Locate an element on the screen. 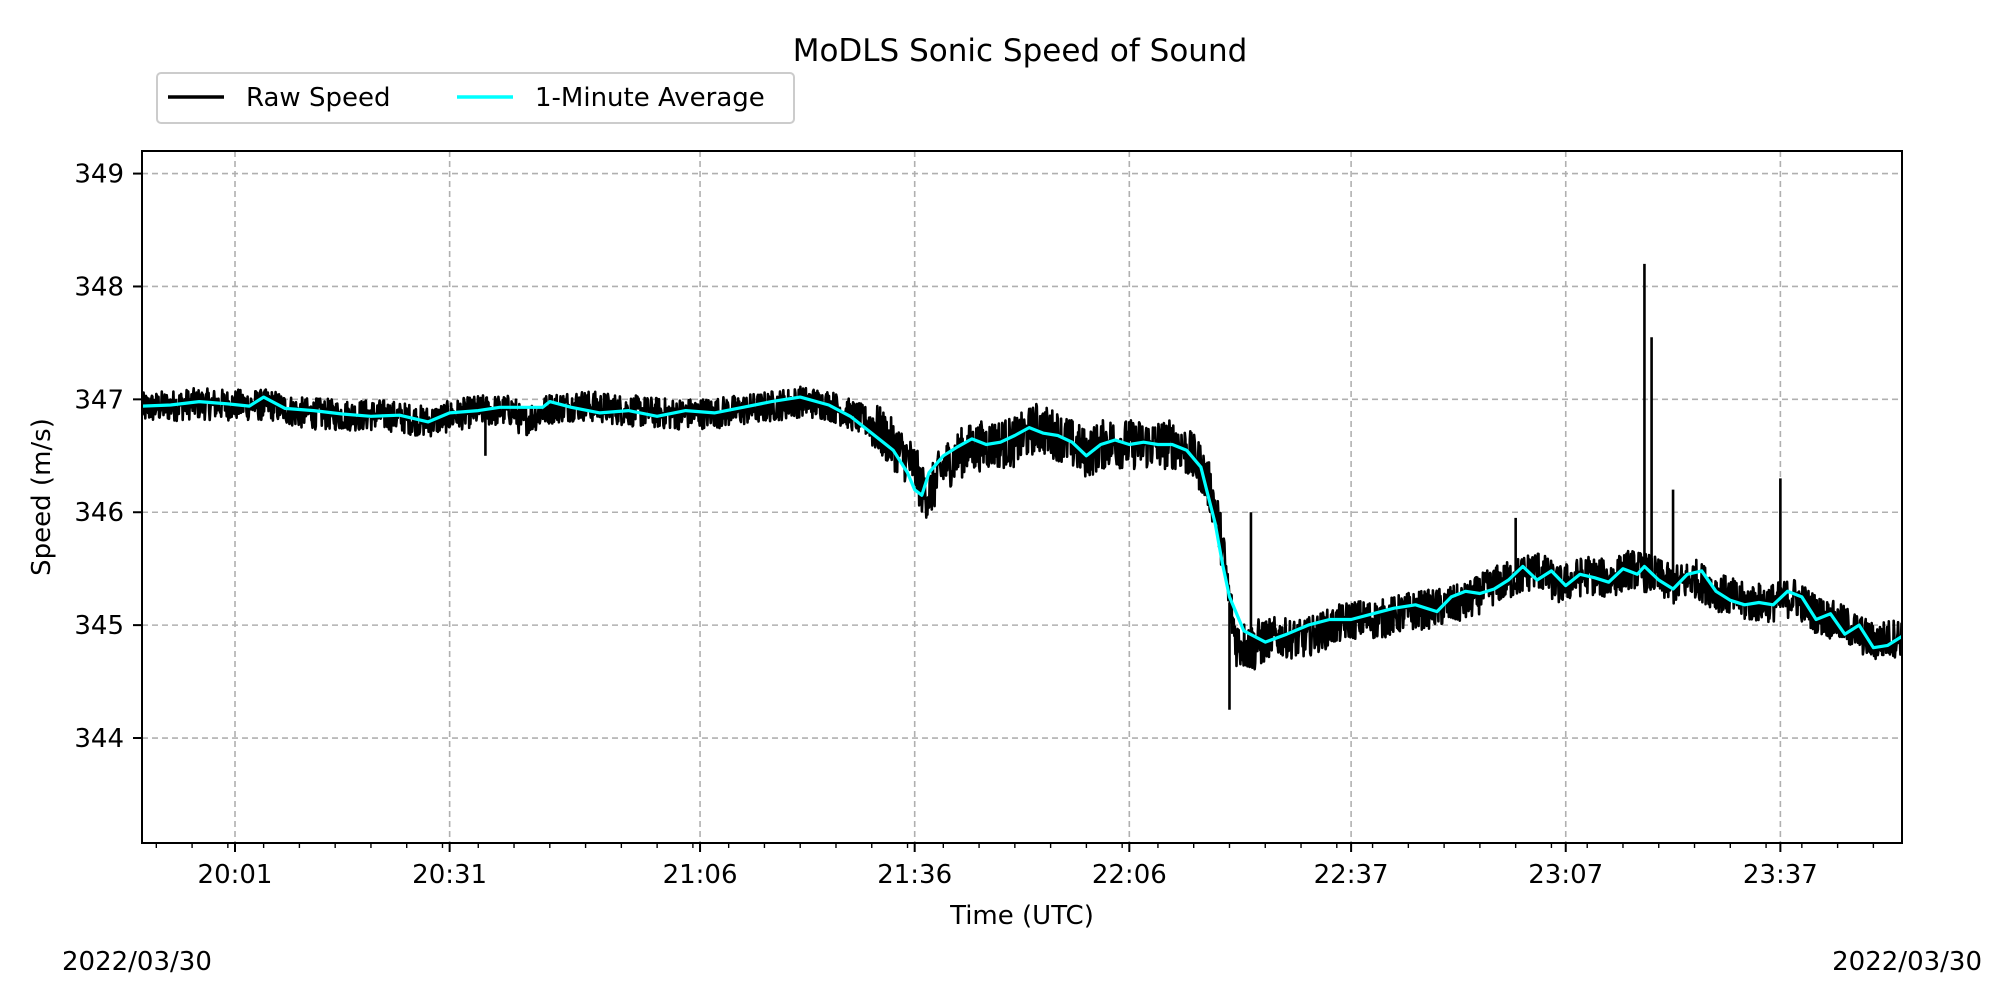 The width and height of the screenshot is (2000, 1000). y-tick-label: 346 is located at coordinates (99, 513).